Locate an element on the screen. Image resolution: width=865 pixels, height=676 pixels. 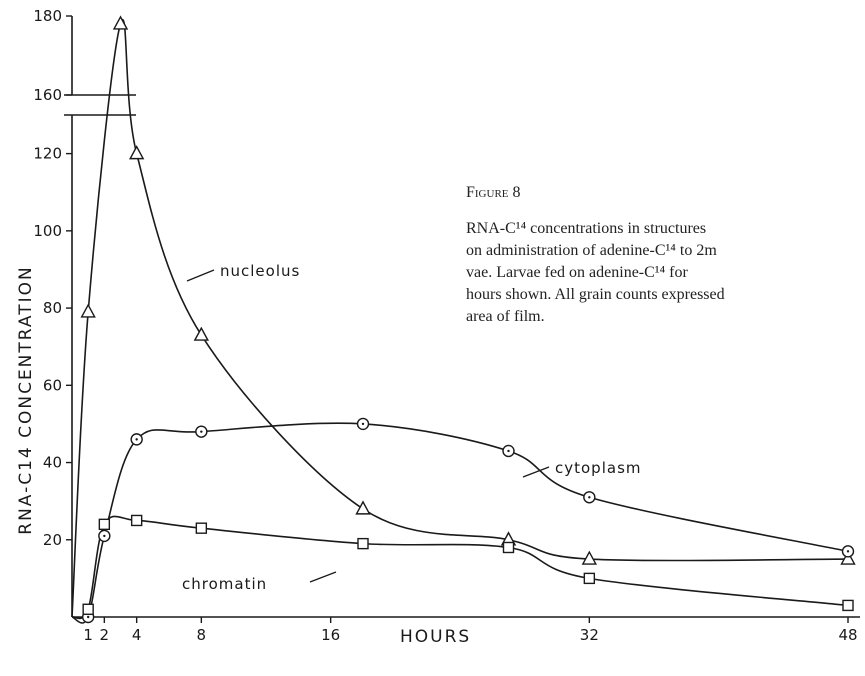
series-label-chromatin: chromatin is located at coordinates (224, 584).